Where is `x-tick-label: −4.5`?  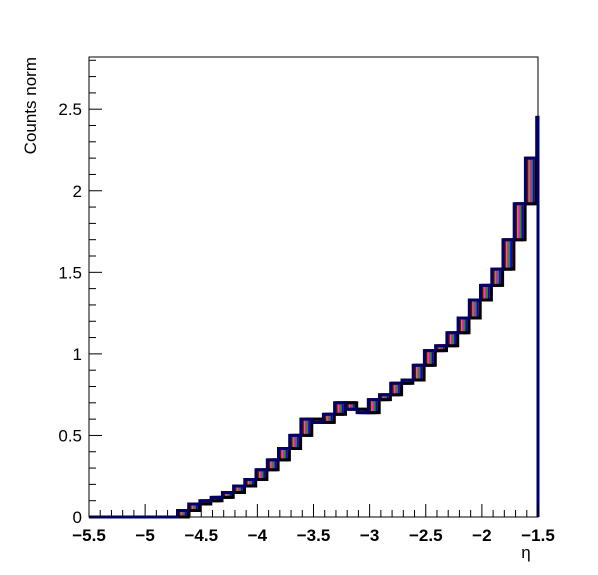 x-tick-label: −4.5 is located at coordinates (201, 535).